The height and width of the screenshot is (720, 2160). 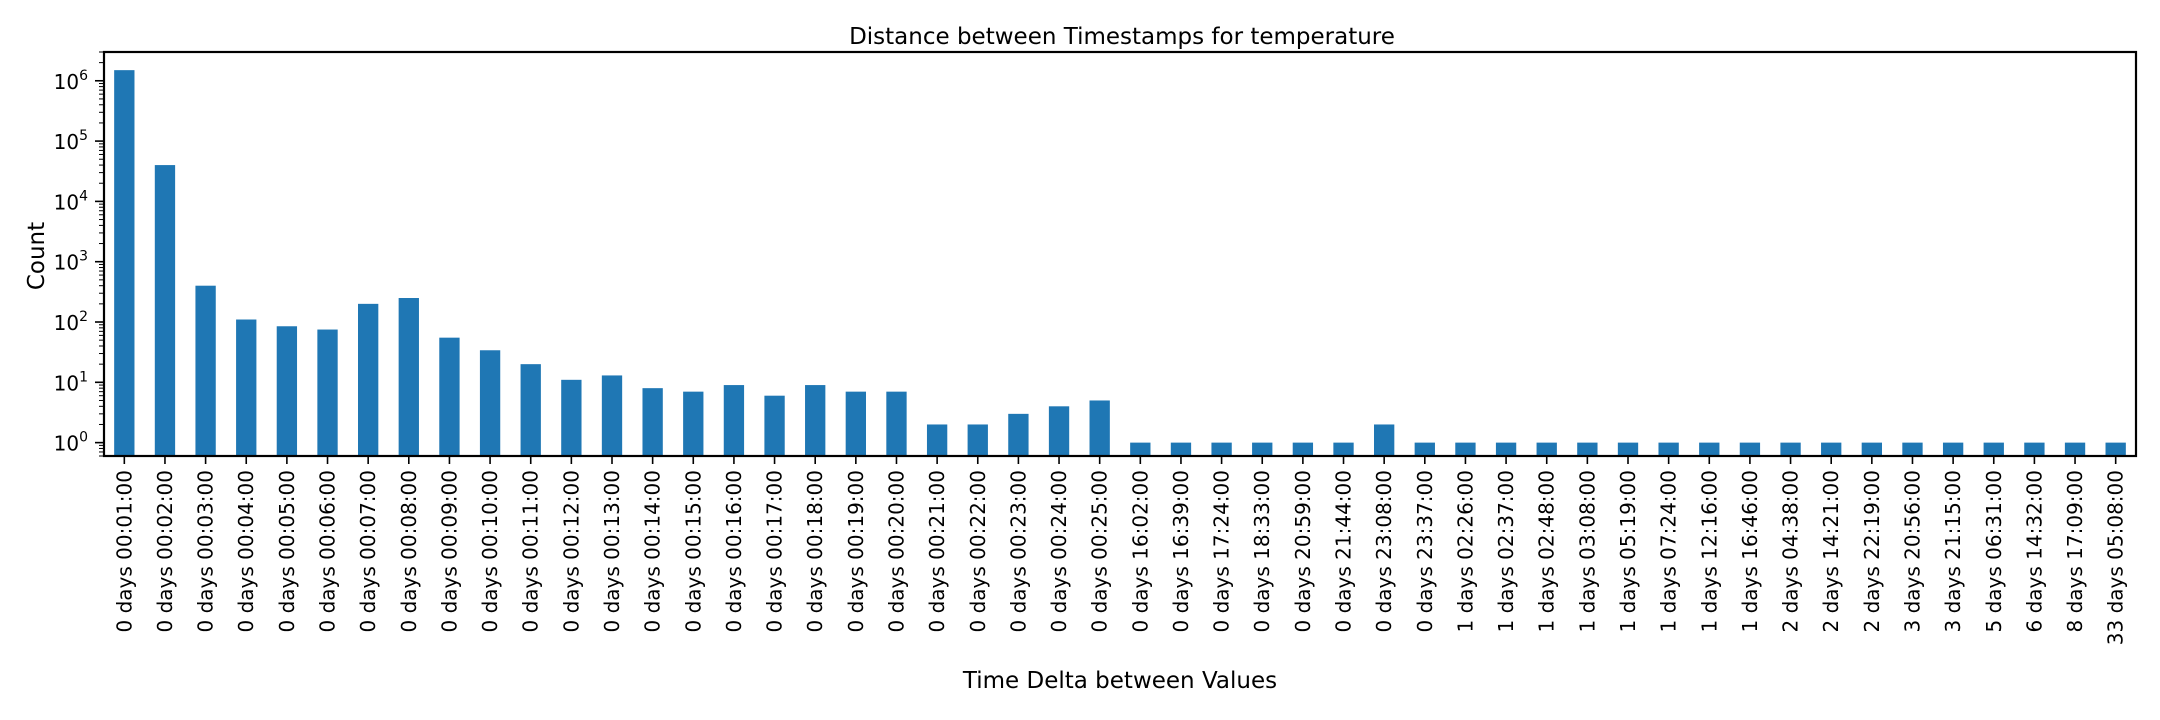 What do you see at coordinates (1831, 551) in the screenshot?
I see `x-tick-label: 2 days 14:21:00` at bounding box center [1831, 551].